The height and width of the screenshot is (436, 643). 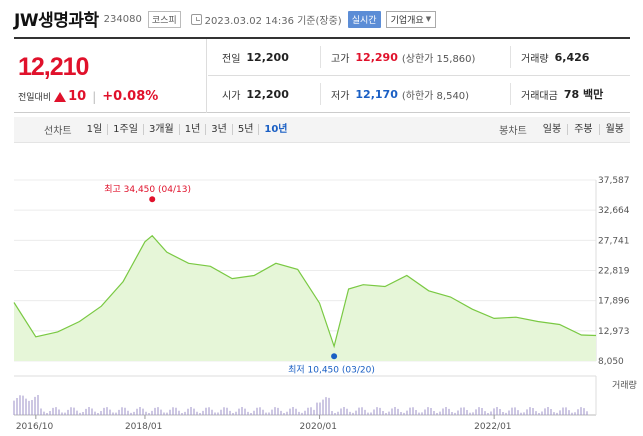 I want to click on high-label: 고가, so click(x=340, y=59).